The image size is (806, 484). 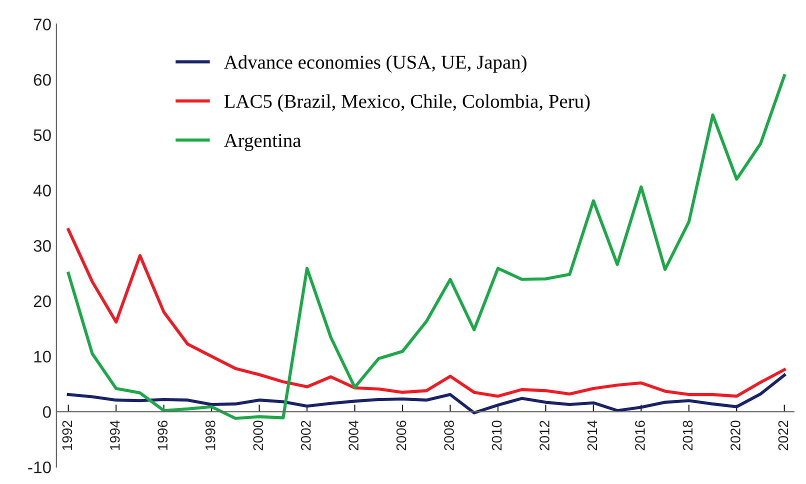 I want to click on x-tick-label: 1996, so click(x=163, y=435).